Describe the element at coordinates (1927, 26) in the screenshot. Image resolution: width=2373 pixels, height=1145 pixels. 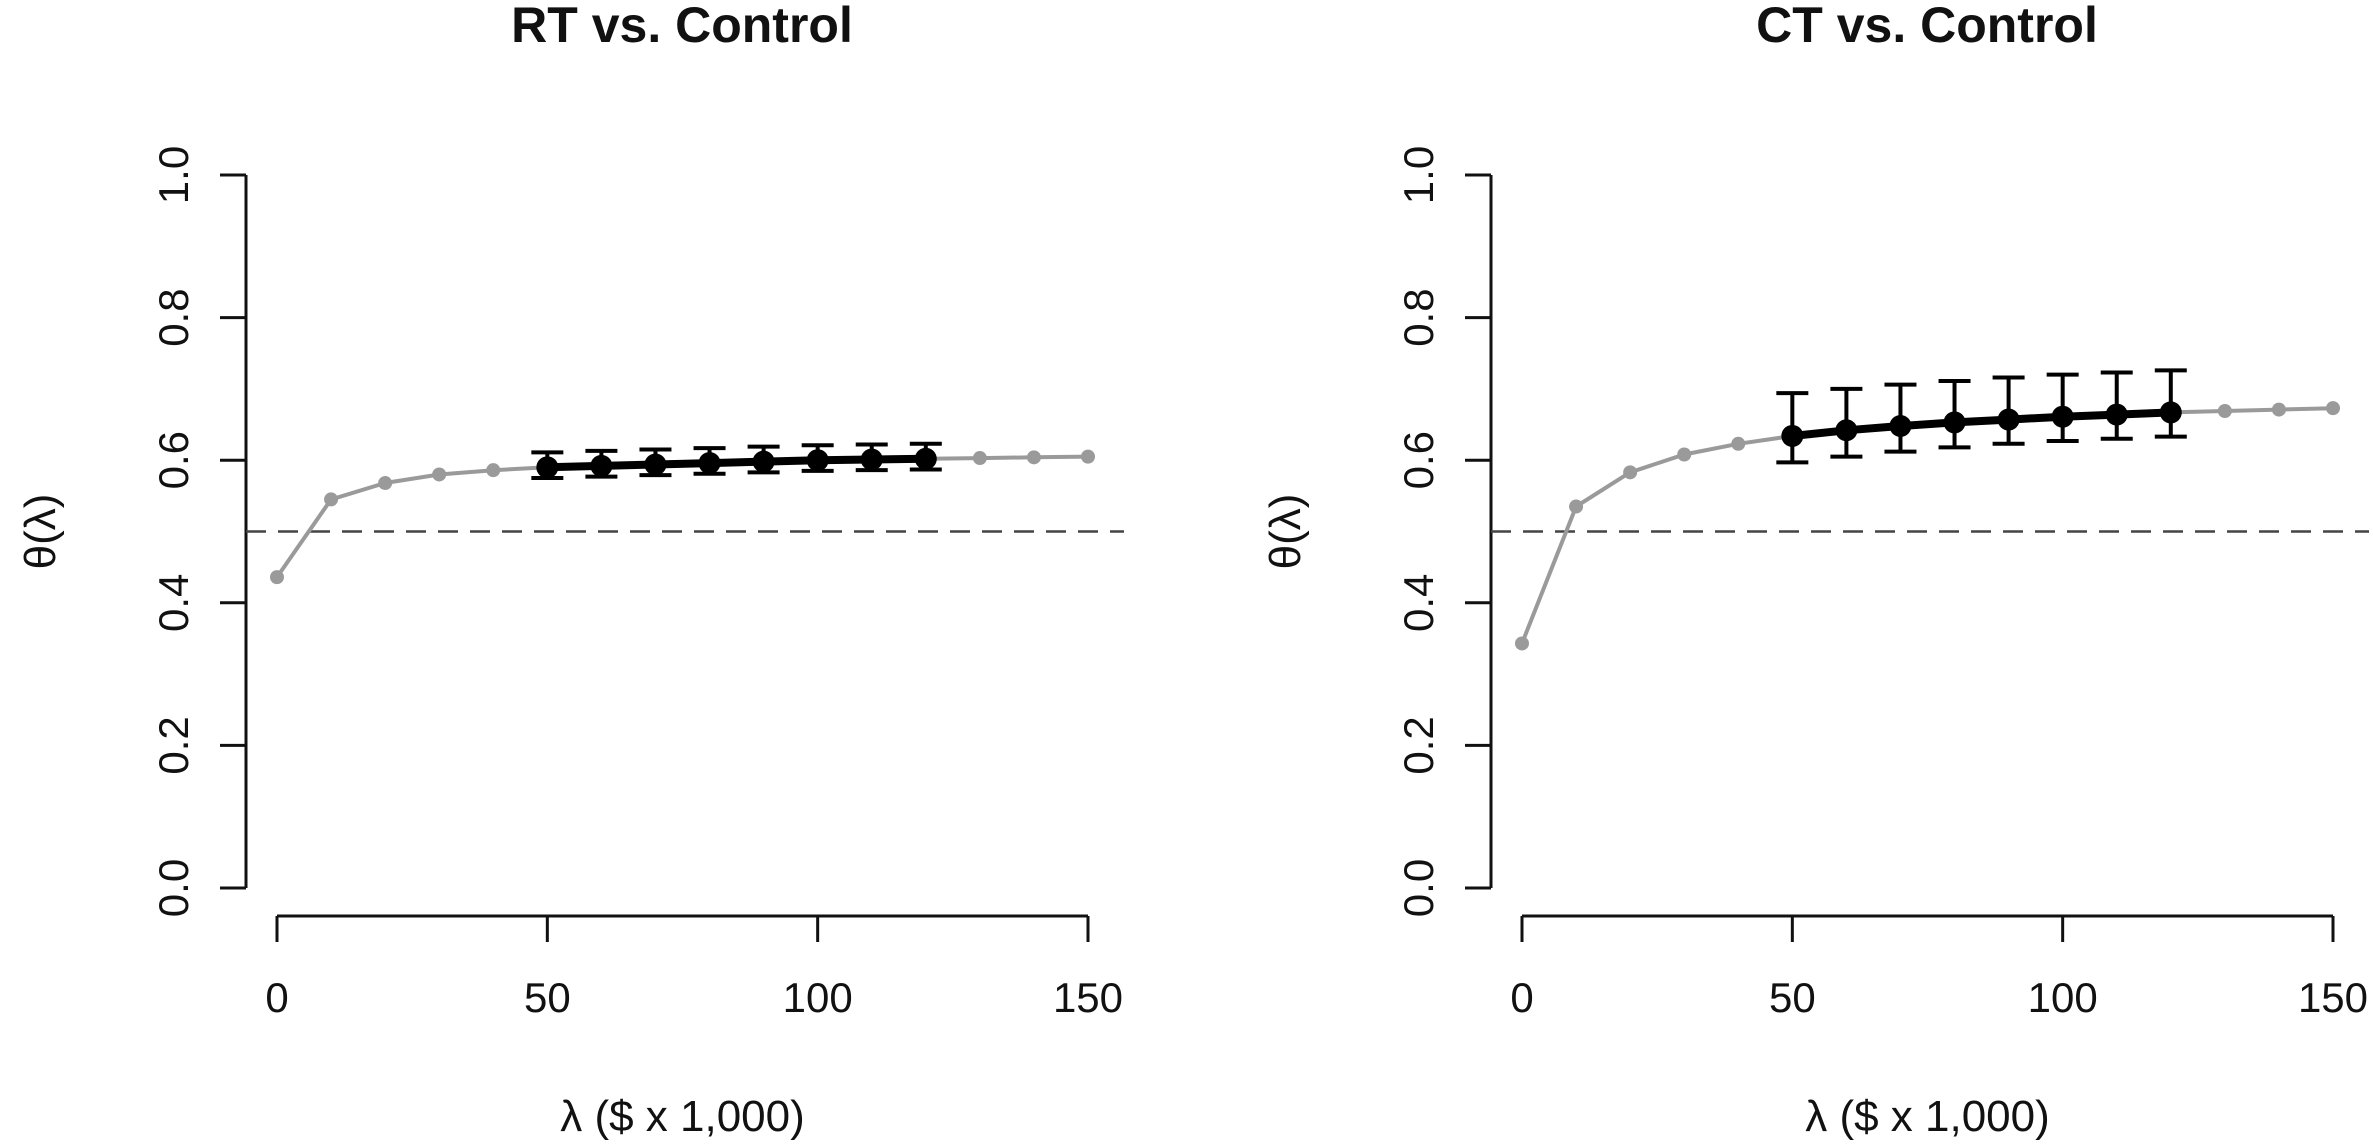
I see `chart-title: CT vs. Control` at that location.